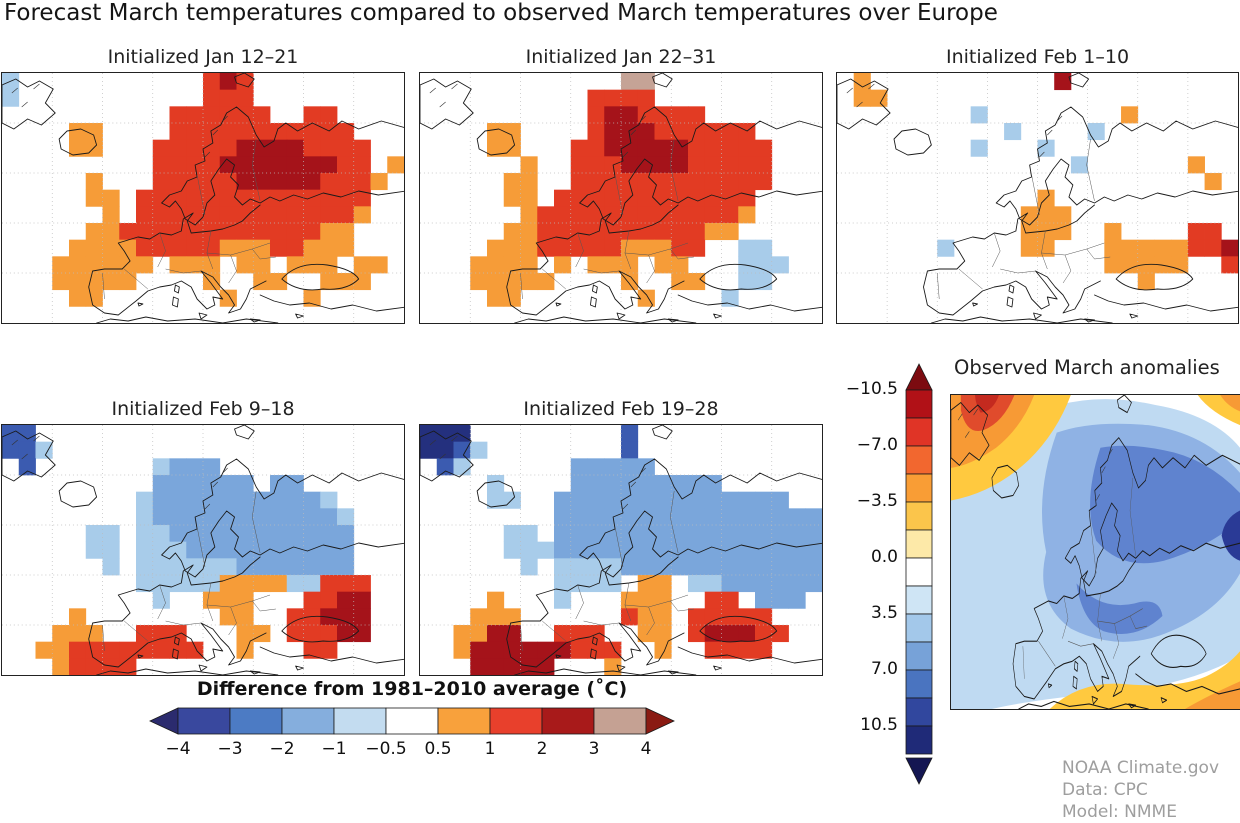 The width and height of the screenshot is (1240, 823). I want to click on credit-noaa: NOAA Climate.gov, so click(1141, 768).